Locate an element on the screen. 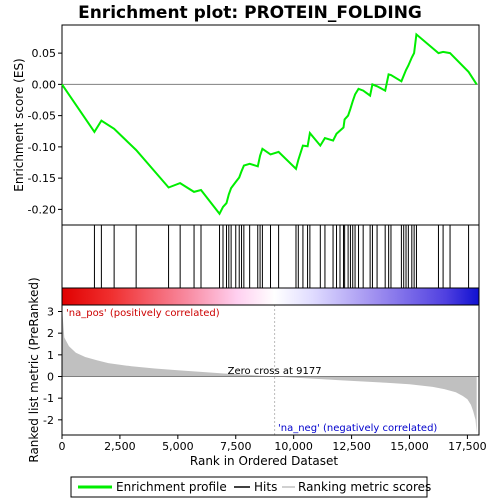 The height and width of the screenshot is (500, 500). es-y-tick-label: 0.00 is located at coordinates (44, 84).